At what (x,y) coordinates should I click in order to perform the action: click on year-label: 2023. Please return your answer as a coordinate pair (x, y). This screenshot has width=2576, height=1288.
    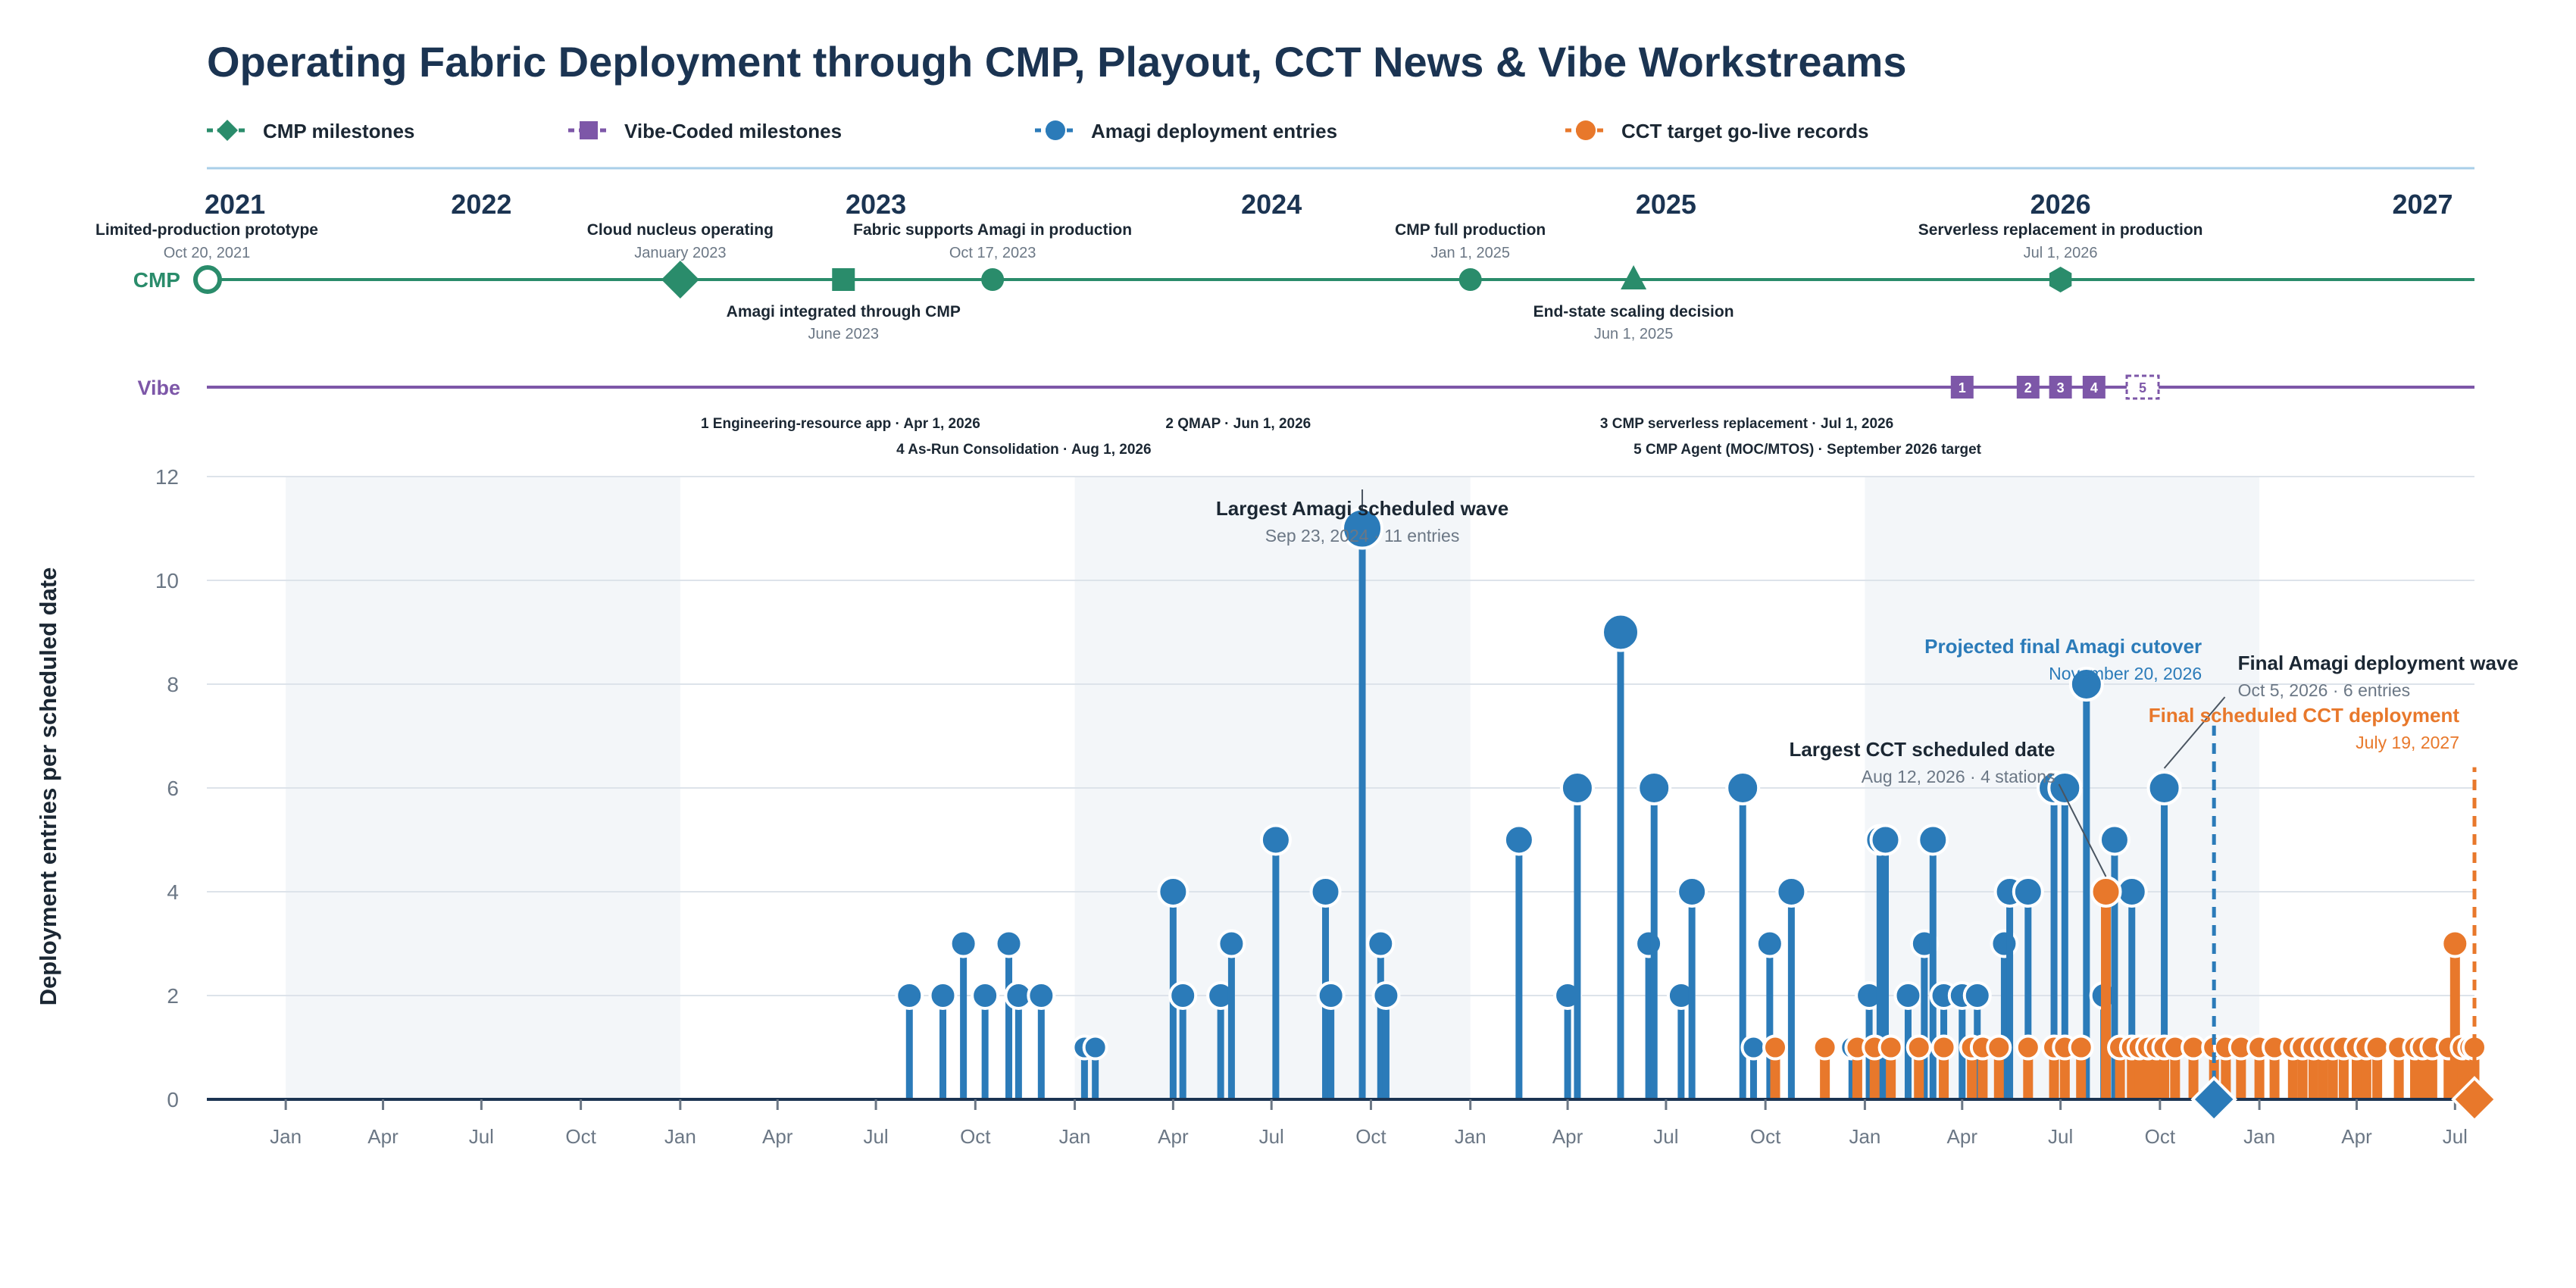
    Looking at the image, I should click on (876, 204).